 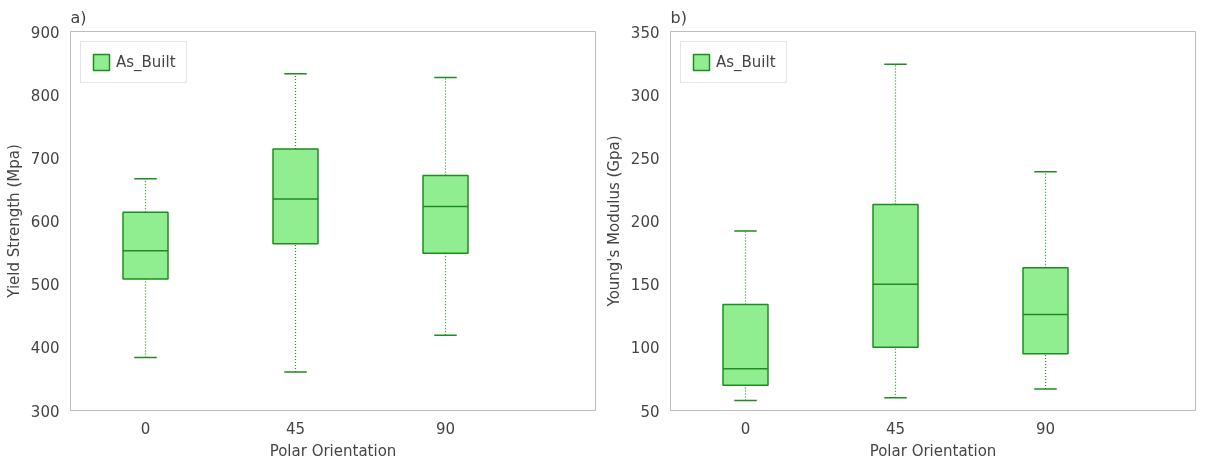 What do you see at coordinates (645, 158) in the screenshot?
I see `y-tick-label: 250` at bounding box center [645, 158].